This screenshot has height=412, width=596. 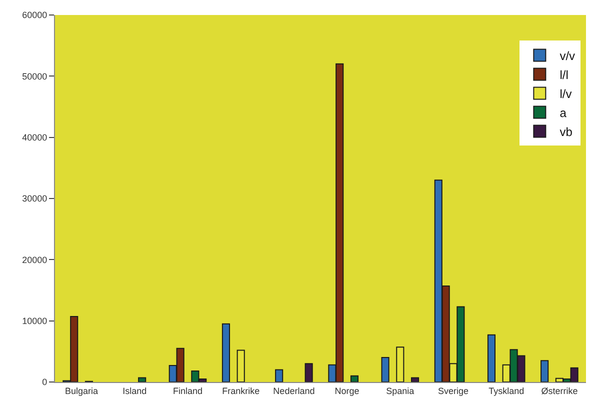 What do you see at coordinates (563, 113) in the screenshot?
I see `legend-label: a` at bounding box center [563, 113].